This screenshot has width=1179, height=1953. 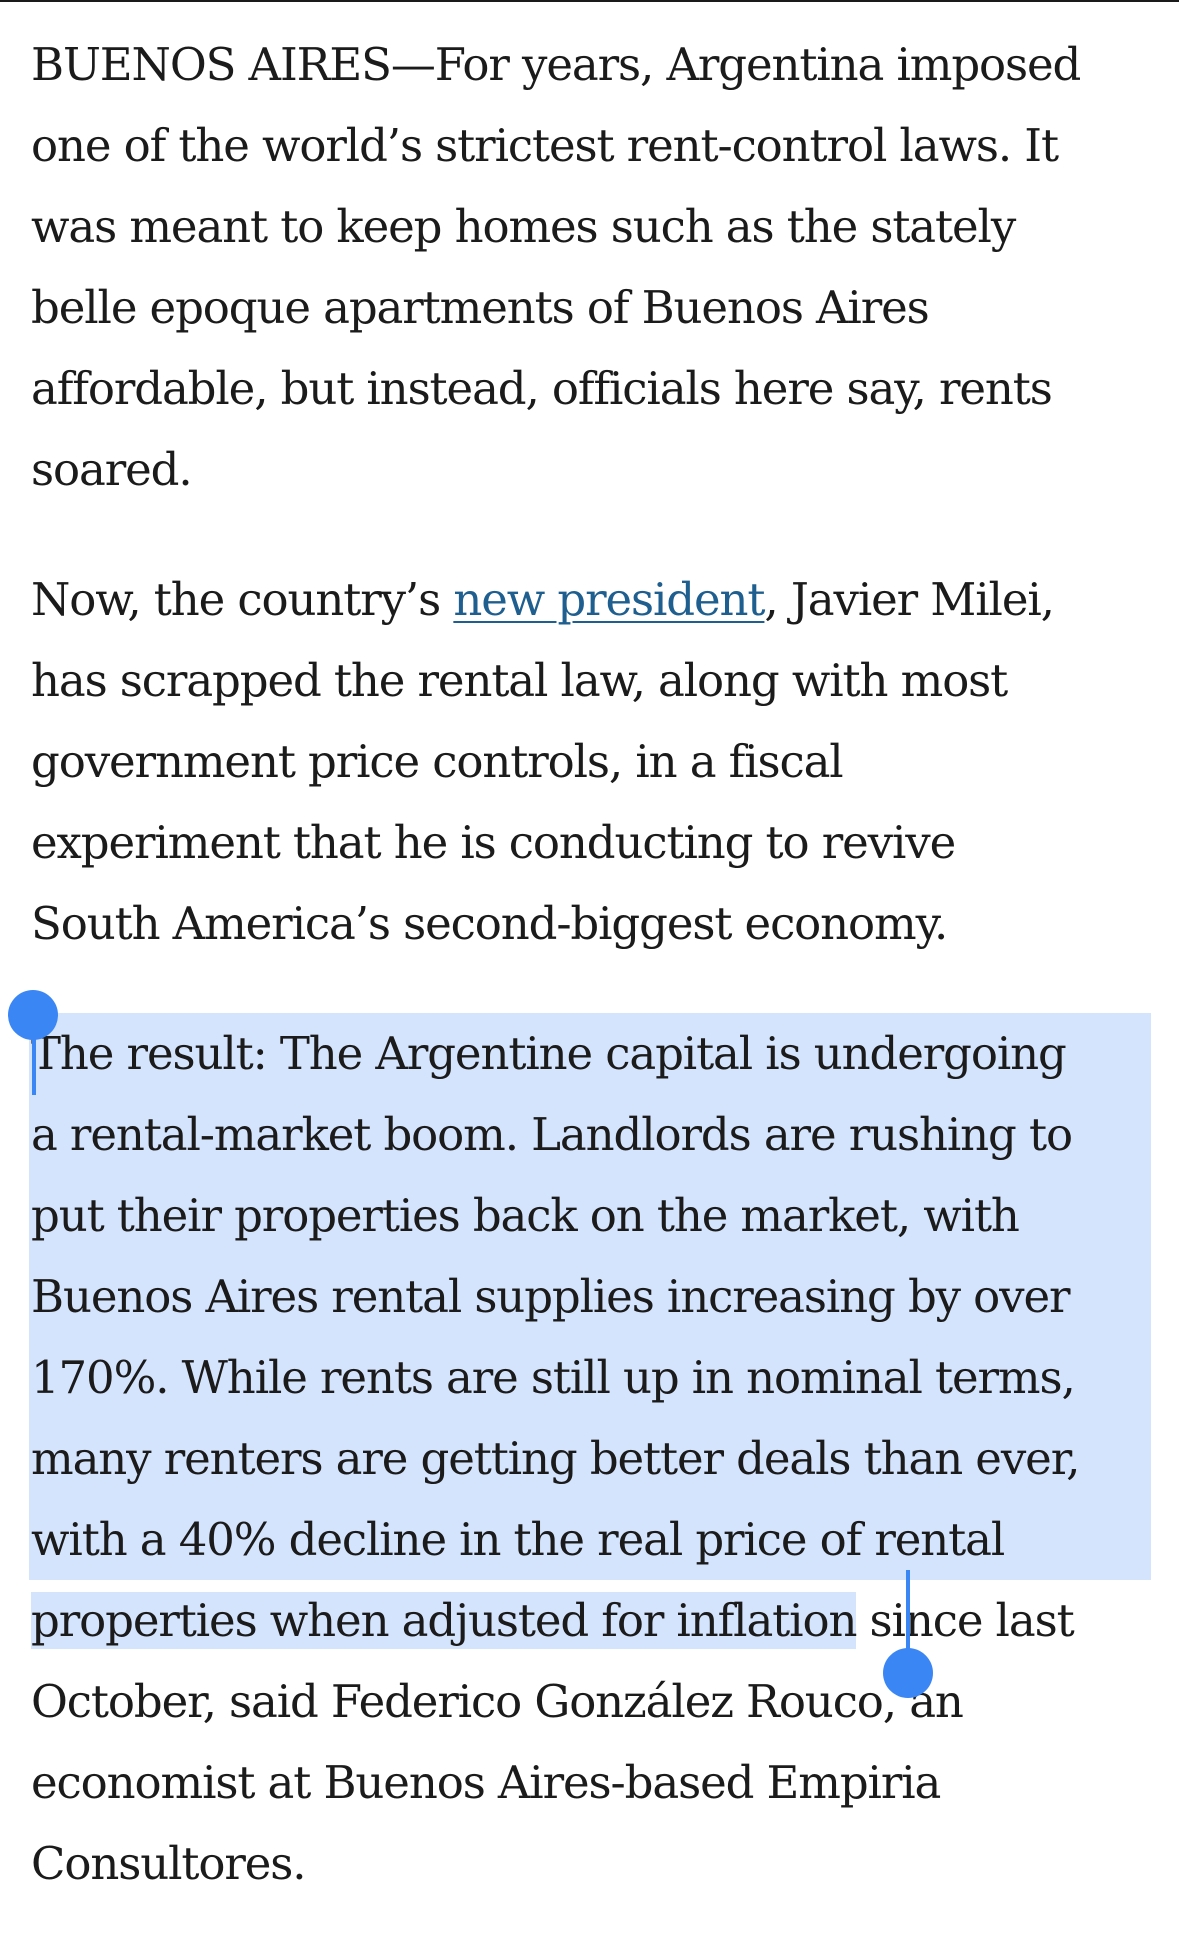 I want to click on selection-end-stem, so click(x=908, y=1620).